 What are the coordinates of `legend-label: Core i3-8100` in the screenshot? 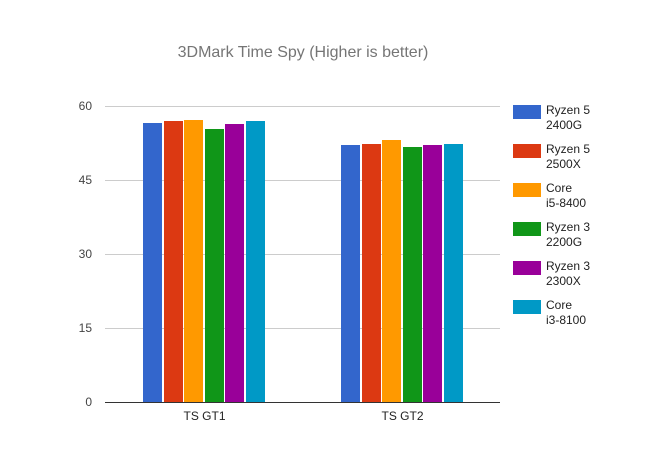 It's located at (566, 312).